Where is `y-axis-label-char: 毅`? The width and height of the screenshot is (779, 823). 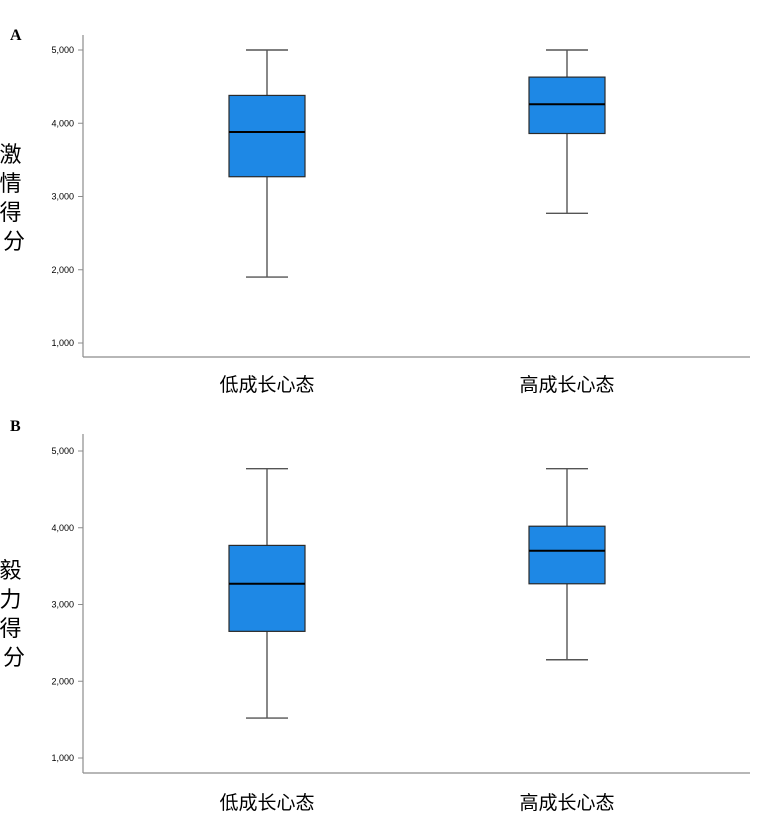
y-axis-label-char: 毅 is located at coordinates (11, 571).